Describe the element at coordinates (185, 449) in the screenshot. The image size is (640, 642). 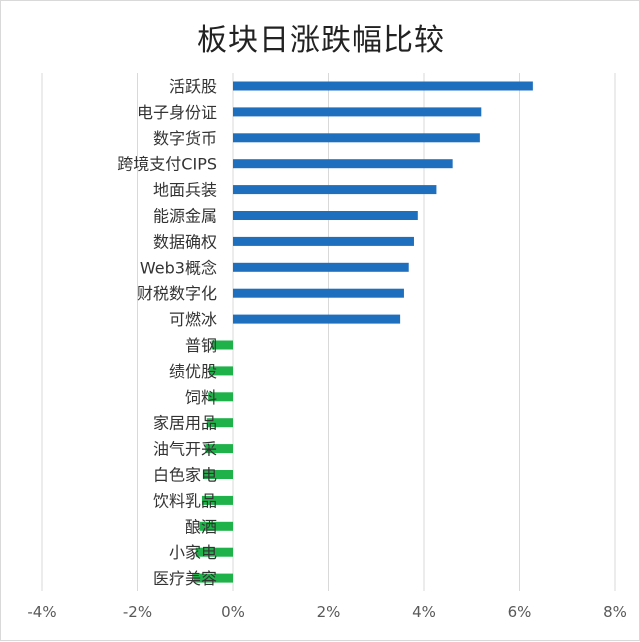
I see `category-label: 油气开采` at that location.